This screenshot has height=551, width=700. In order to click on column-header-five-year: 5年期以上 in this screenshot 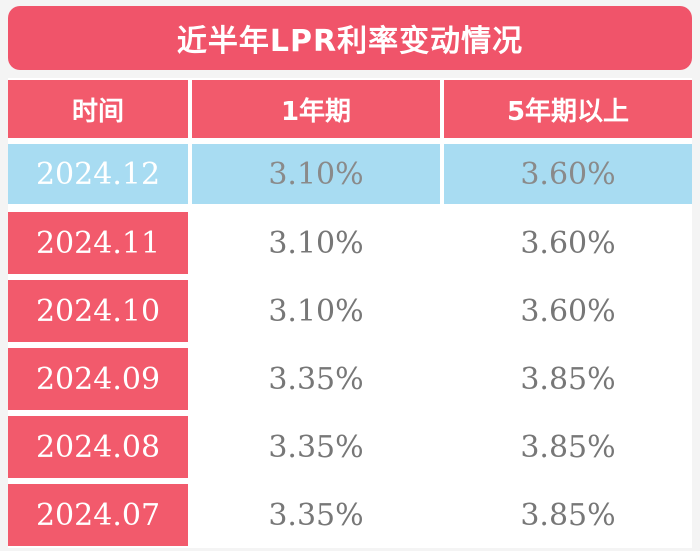, I will do `click(568, 108)`.